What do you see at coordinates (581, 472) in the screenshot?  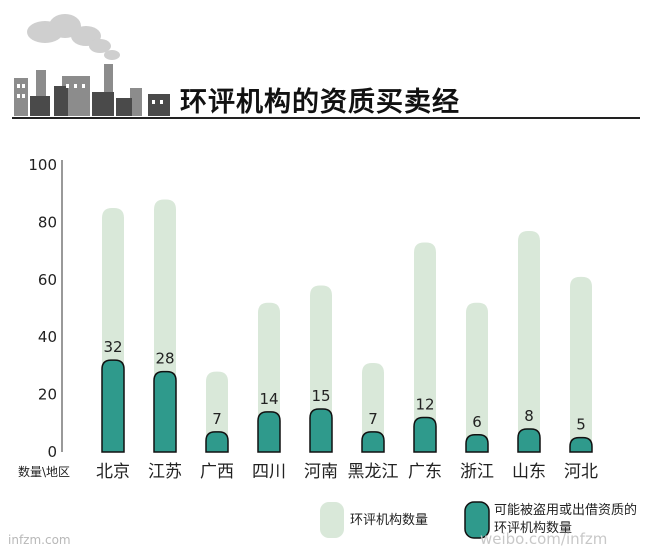 I see `x-category-label: 河北` at bounding box center [581, 472].